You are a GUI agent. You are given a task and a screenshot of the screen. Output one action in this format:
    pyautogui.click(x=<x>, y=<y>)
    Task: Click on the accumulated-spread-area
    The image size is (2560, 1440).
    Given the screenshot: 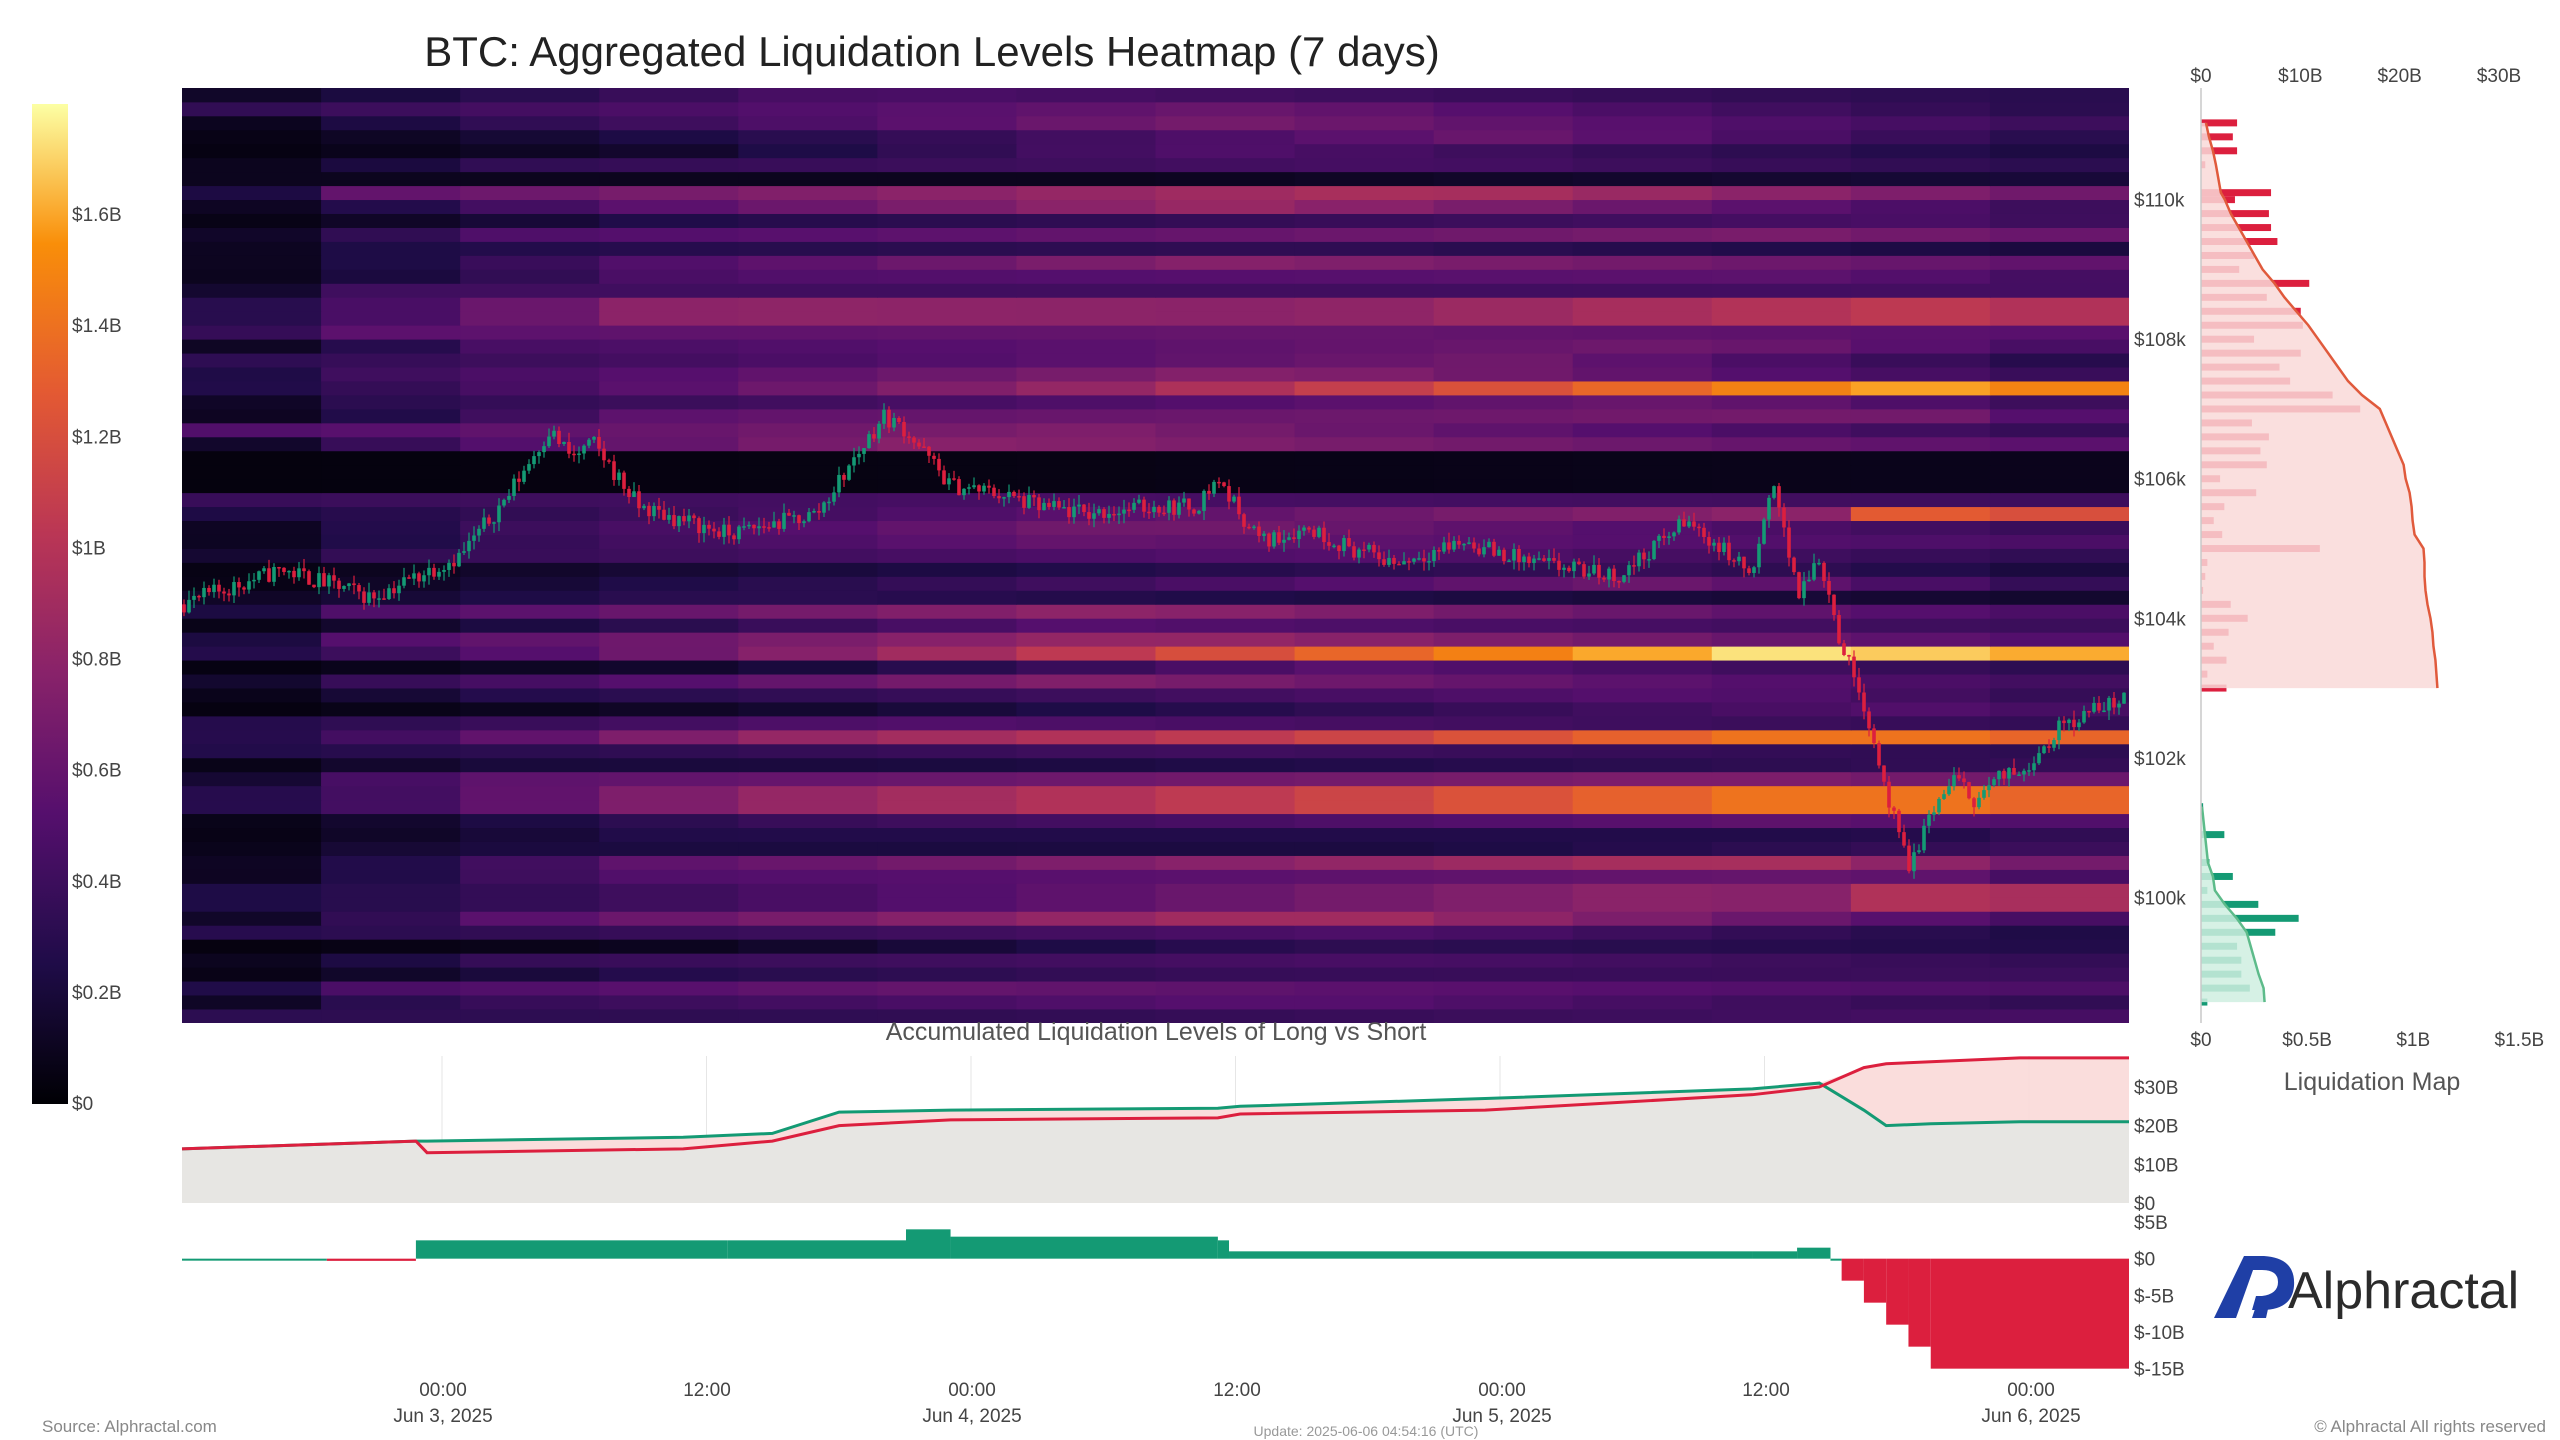 What is the action you would take?
    pyautogui.click(x=1155, y=1105)
    